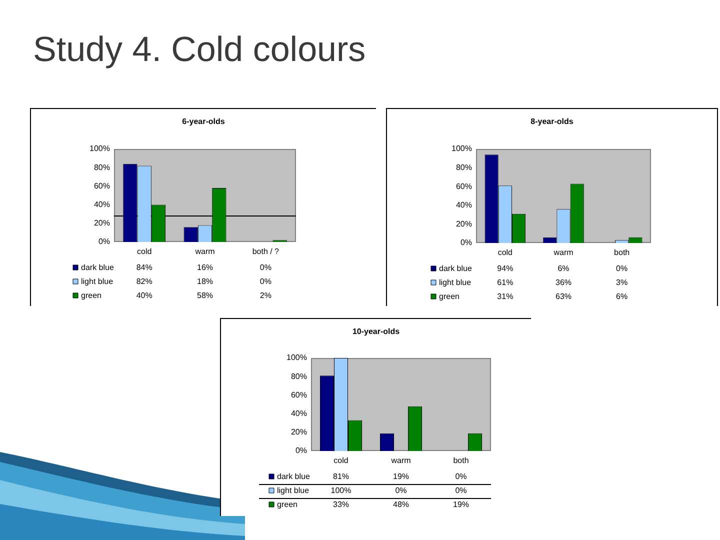 Image resolution: width=720 pixels, height=540 pixels. I want to click on data-label: 48%, so click(401, 505).